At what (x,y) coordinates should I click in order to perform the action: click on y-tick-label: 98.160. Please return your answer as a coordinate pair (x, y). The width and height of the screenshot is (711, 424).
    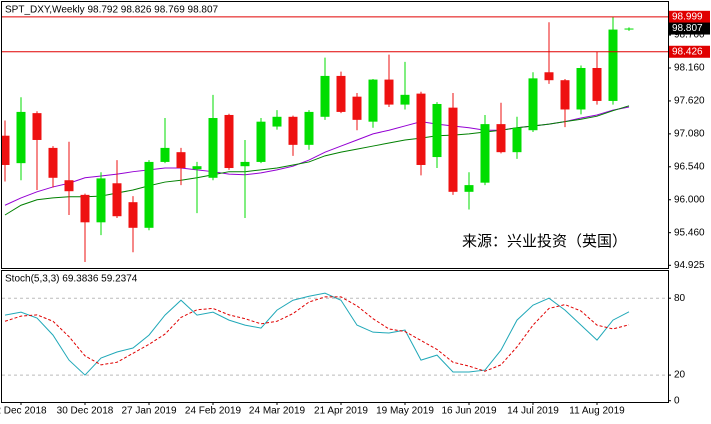
    Looking at the image, I should click on (689, 68).